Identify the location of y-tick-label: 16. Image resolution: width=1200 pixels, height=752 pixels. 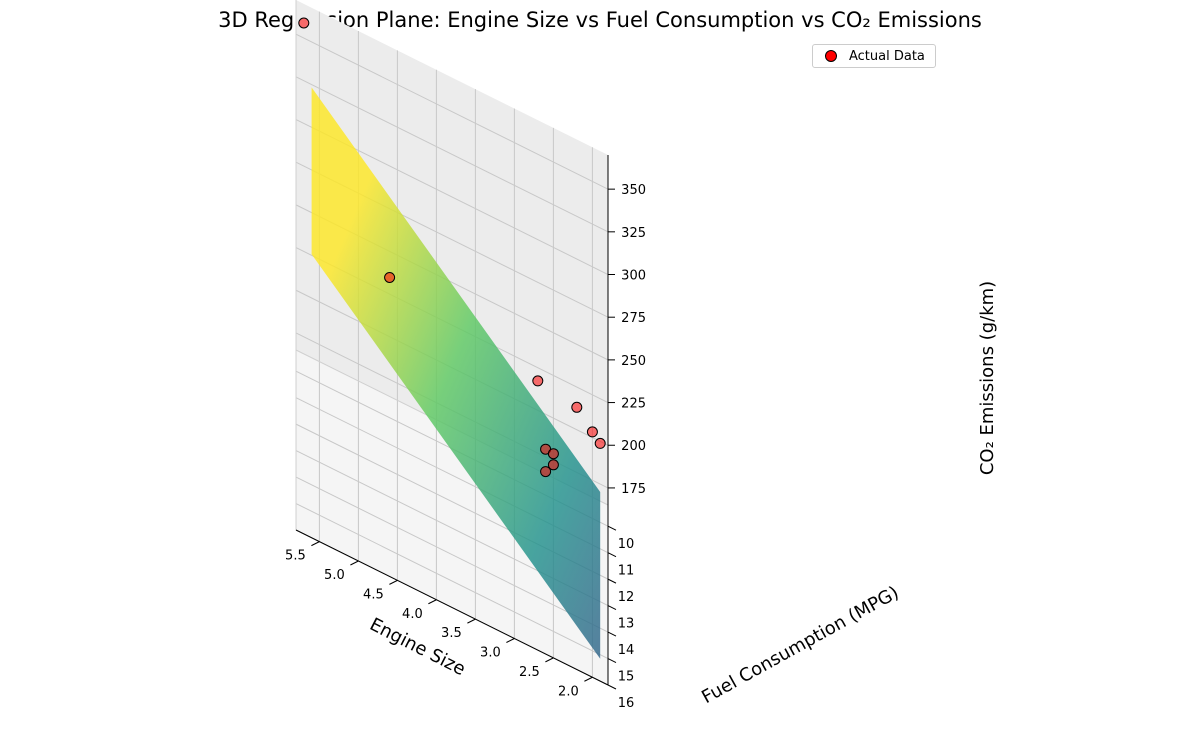
(626, 703).